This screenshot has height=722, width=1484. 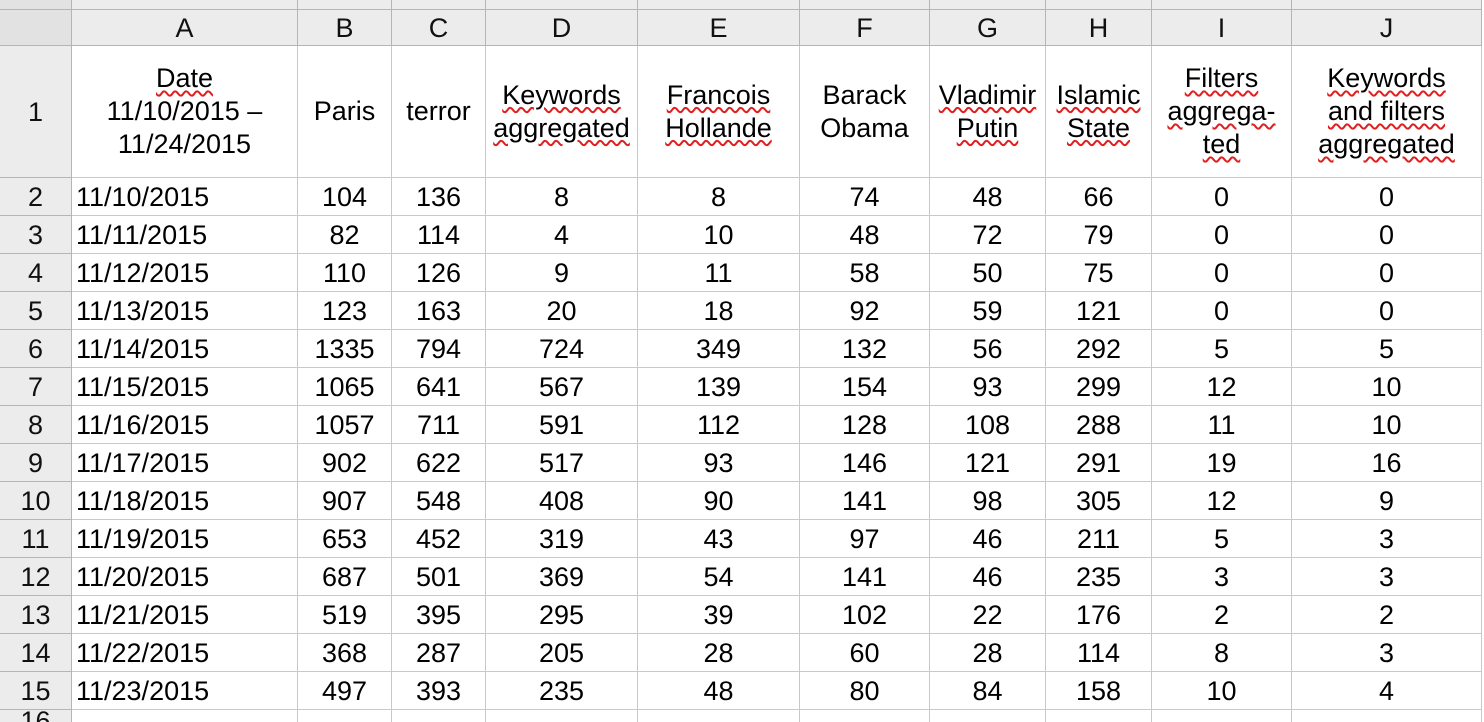 What do you see at coordinates (439, 691) in the screenshot?
I see `data-cell: 393` at bounding box center [439, 691].